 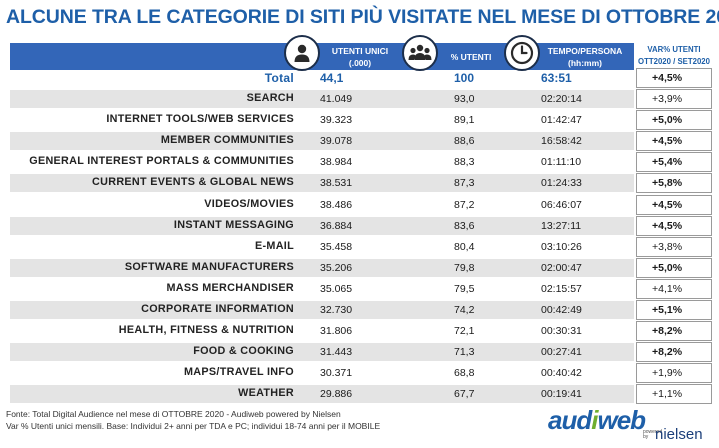 I want to click on var-cell-total, so click(x=674, y=78).